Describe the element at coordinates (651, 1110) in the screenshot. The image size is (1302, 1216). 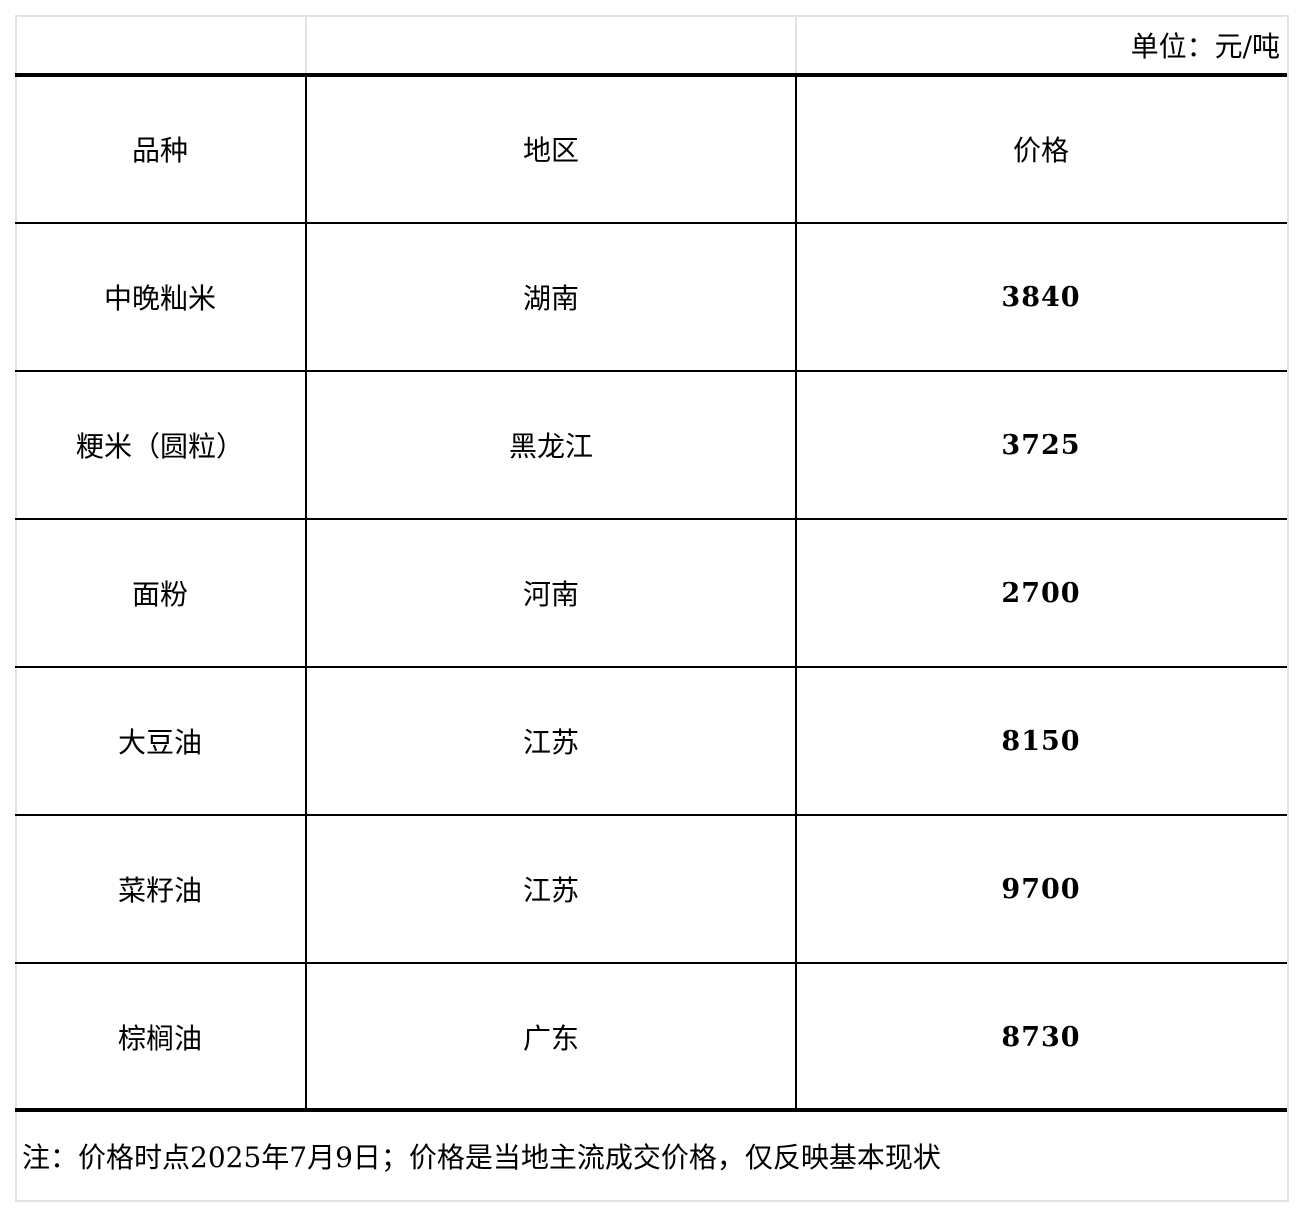
I see `table-bottom-rule` at that location.